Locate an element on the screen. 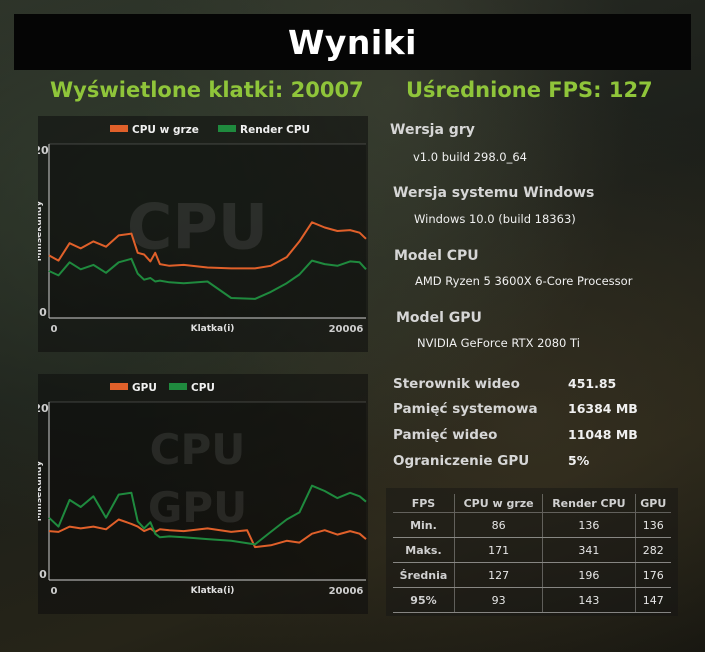 This screenshot has height=652, width=705. system-memory-value: 16384 MB is located at coordinates (603, 408).